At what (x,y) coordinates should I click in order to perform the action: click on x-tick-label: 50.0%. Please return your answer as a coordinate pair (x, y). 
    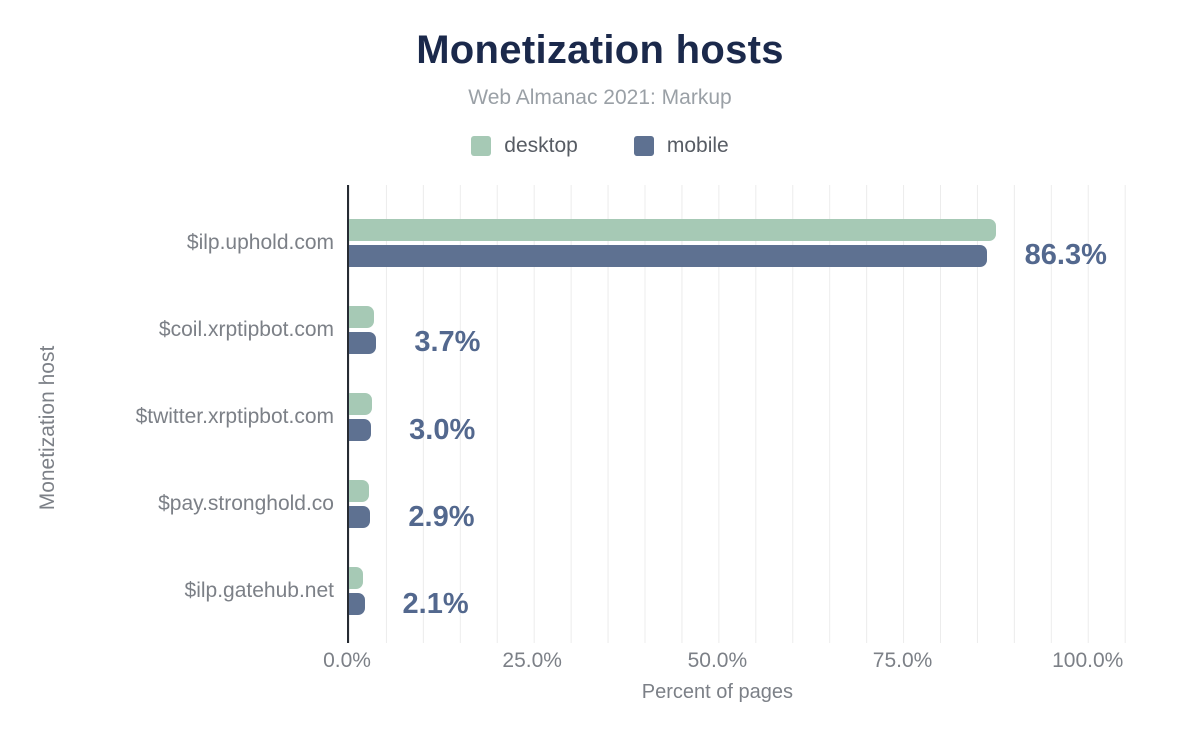
    Looking at the image, I should click on (717, 660).